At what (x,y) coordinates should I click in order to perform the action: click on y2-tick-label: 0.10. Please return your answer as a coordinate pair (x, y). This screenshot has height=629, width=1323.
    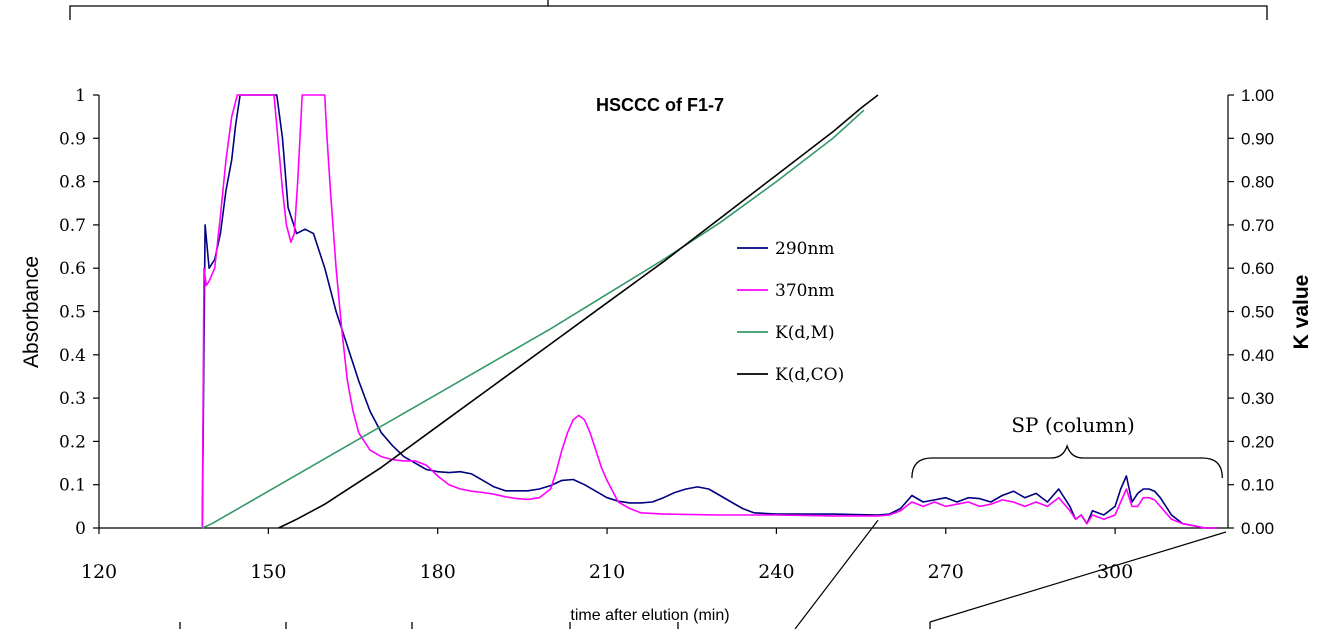
    Looking at the image, I should click on (1257, 485).